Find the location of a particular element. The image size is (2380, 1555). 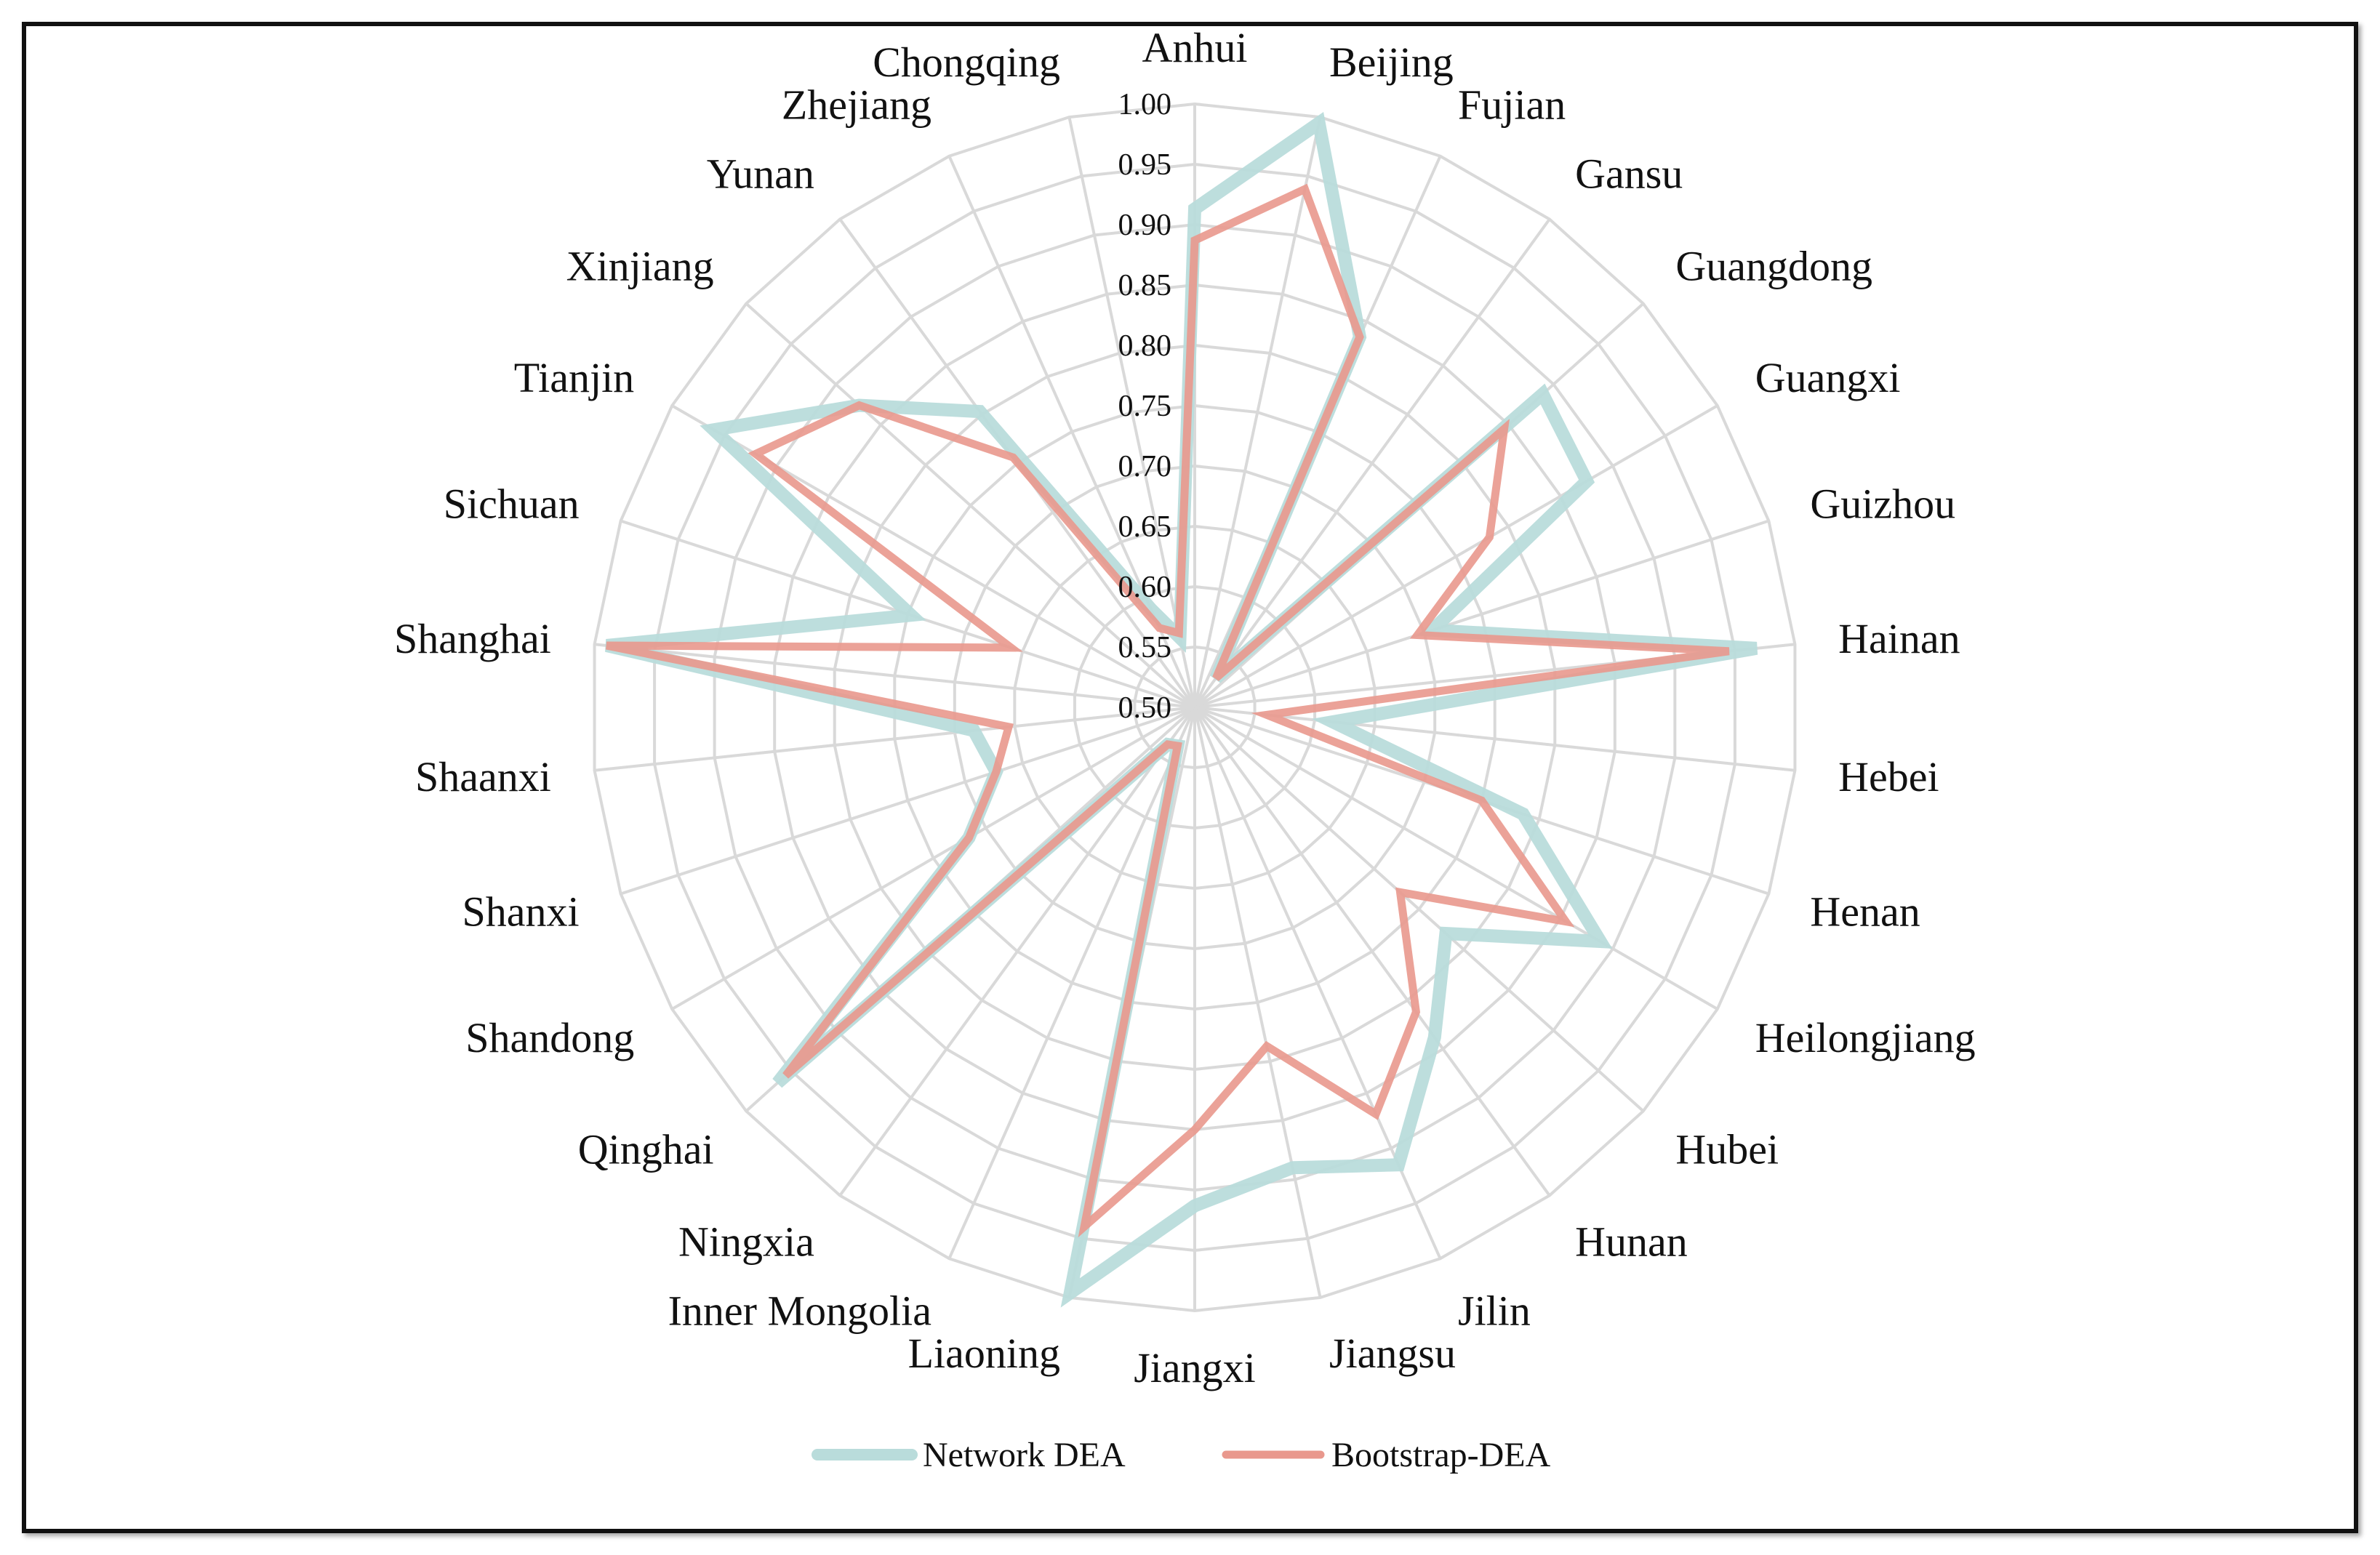

category-label-shanghai: Shanghai is located at coordinates (472, 639).